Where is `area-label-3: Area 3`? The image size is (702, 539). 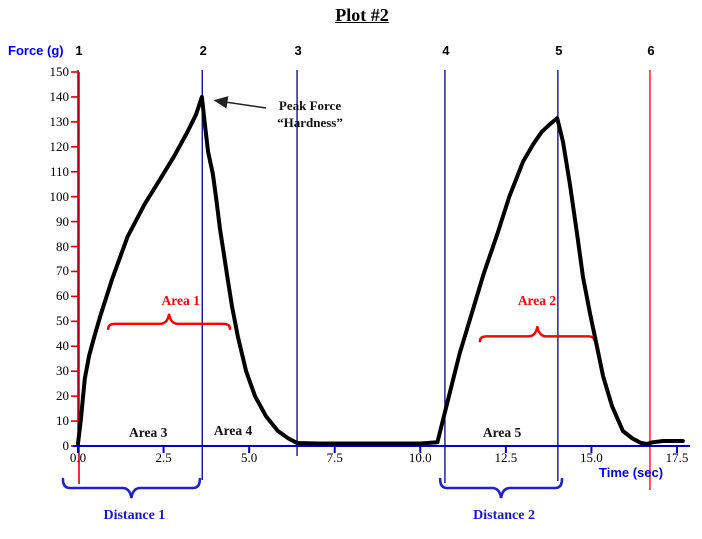
area-label-3: Area 3 is located at coordinates (148, 433).